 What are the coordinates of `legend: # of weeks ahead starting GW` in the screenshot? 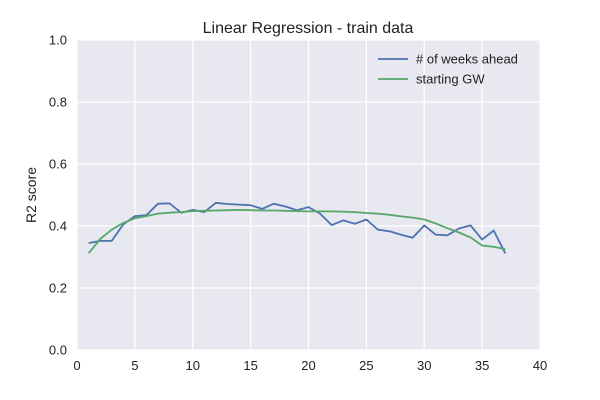 It's located at (448, 69).